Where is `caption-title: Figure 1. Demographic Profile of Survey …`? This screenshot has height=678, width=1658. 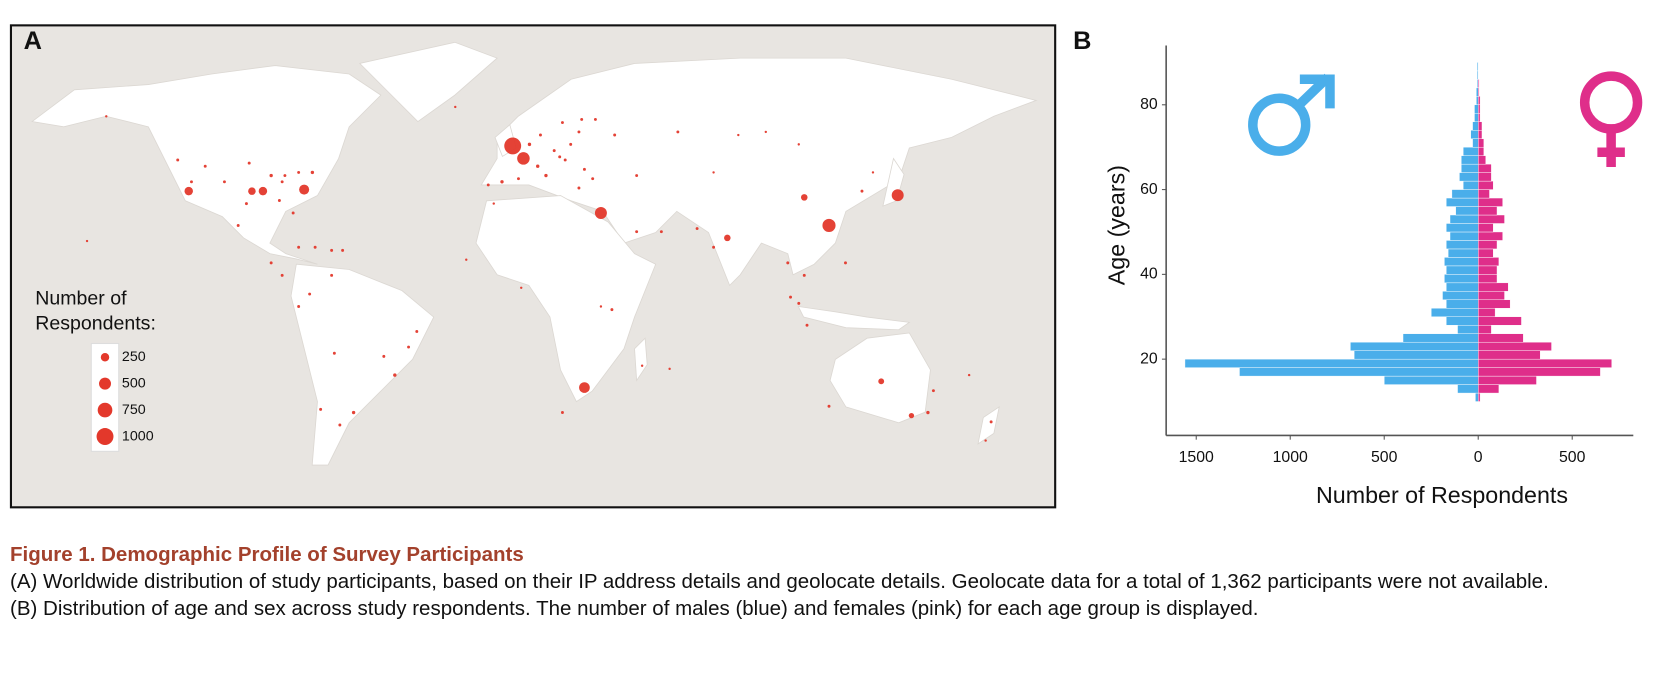
caption-title: Figure 1. Demographic Profile of Survey … is located at coordinates (267, 554).